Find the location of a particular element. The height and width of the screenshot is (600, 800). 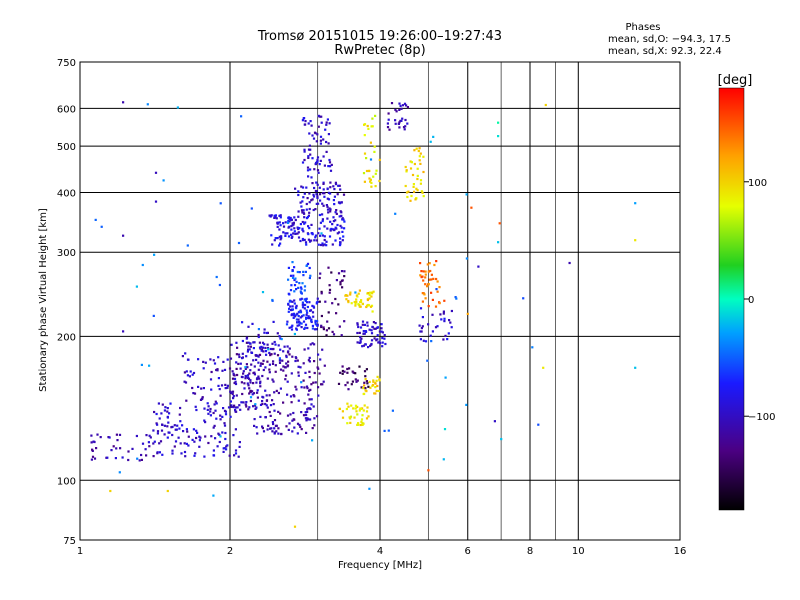

stats-x-line: mean, sd,X: 92.3, 22.4 is located at coordinates (665, 51).